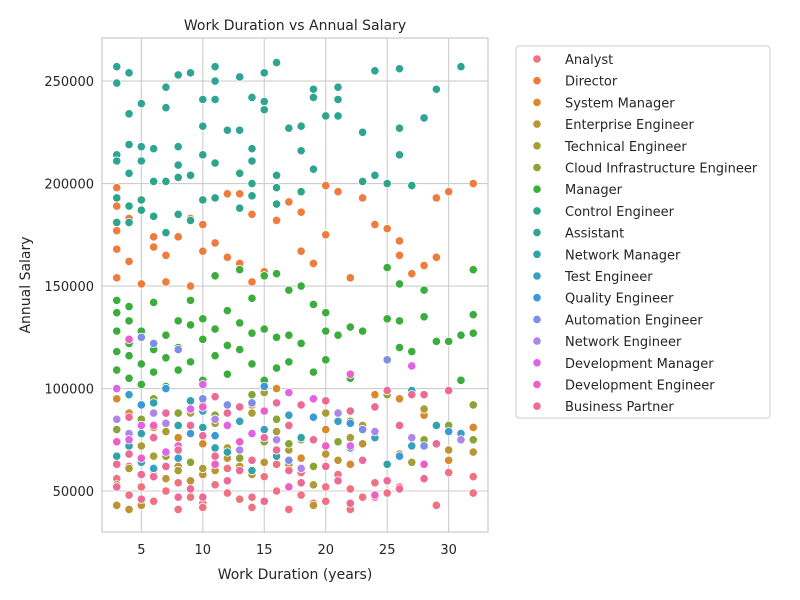  What do you see at coordinates (594, 190) in the screenshot?
I see `legend-label: Manager` at bounding box center [594, 190].